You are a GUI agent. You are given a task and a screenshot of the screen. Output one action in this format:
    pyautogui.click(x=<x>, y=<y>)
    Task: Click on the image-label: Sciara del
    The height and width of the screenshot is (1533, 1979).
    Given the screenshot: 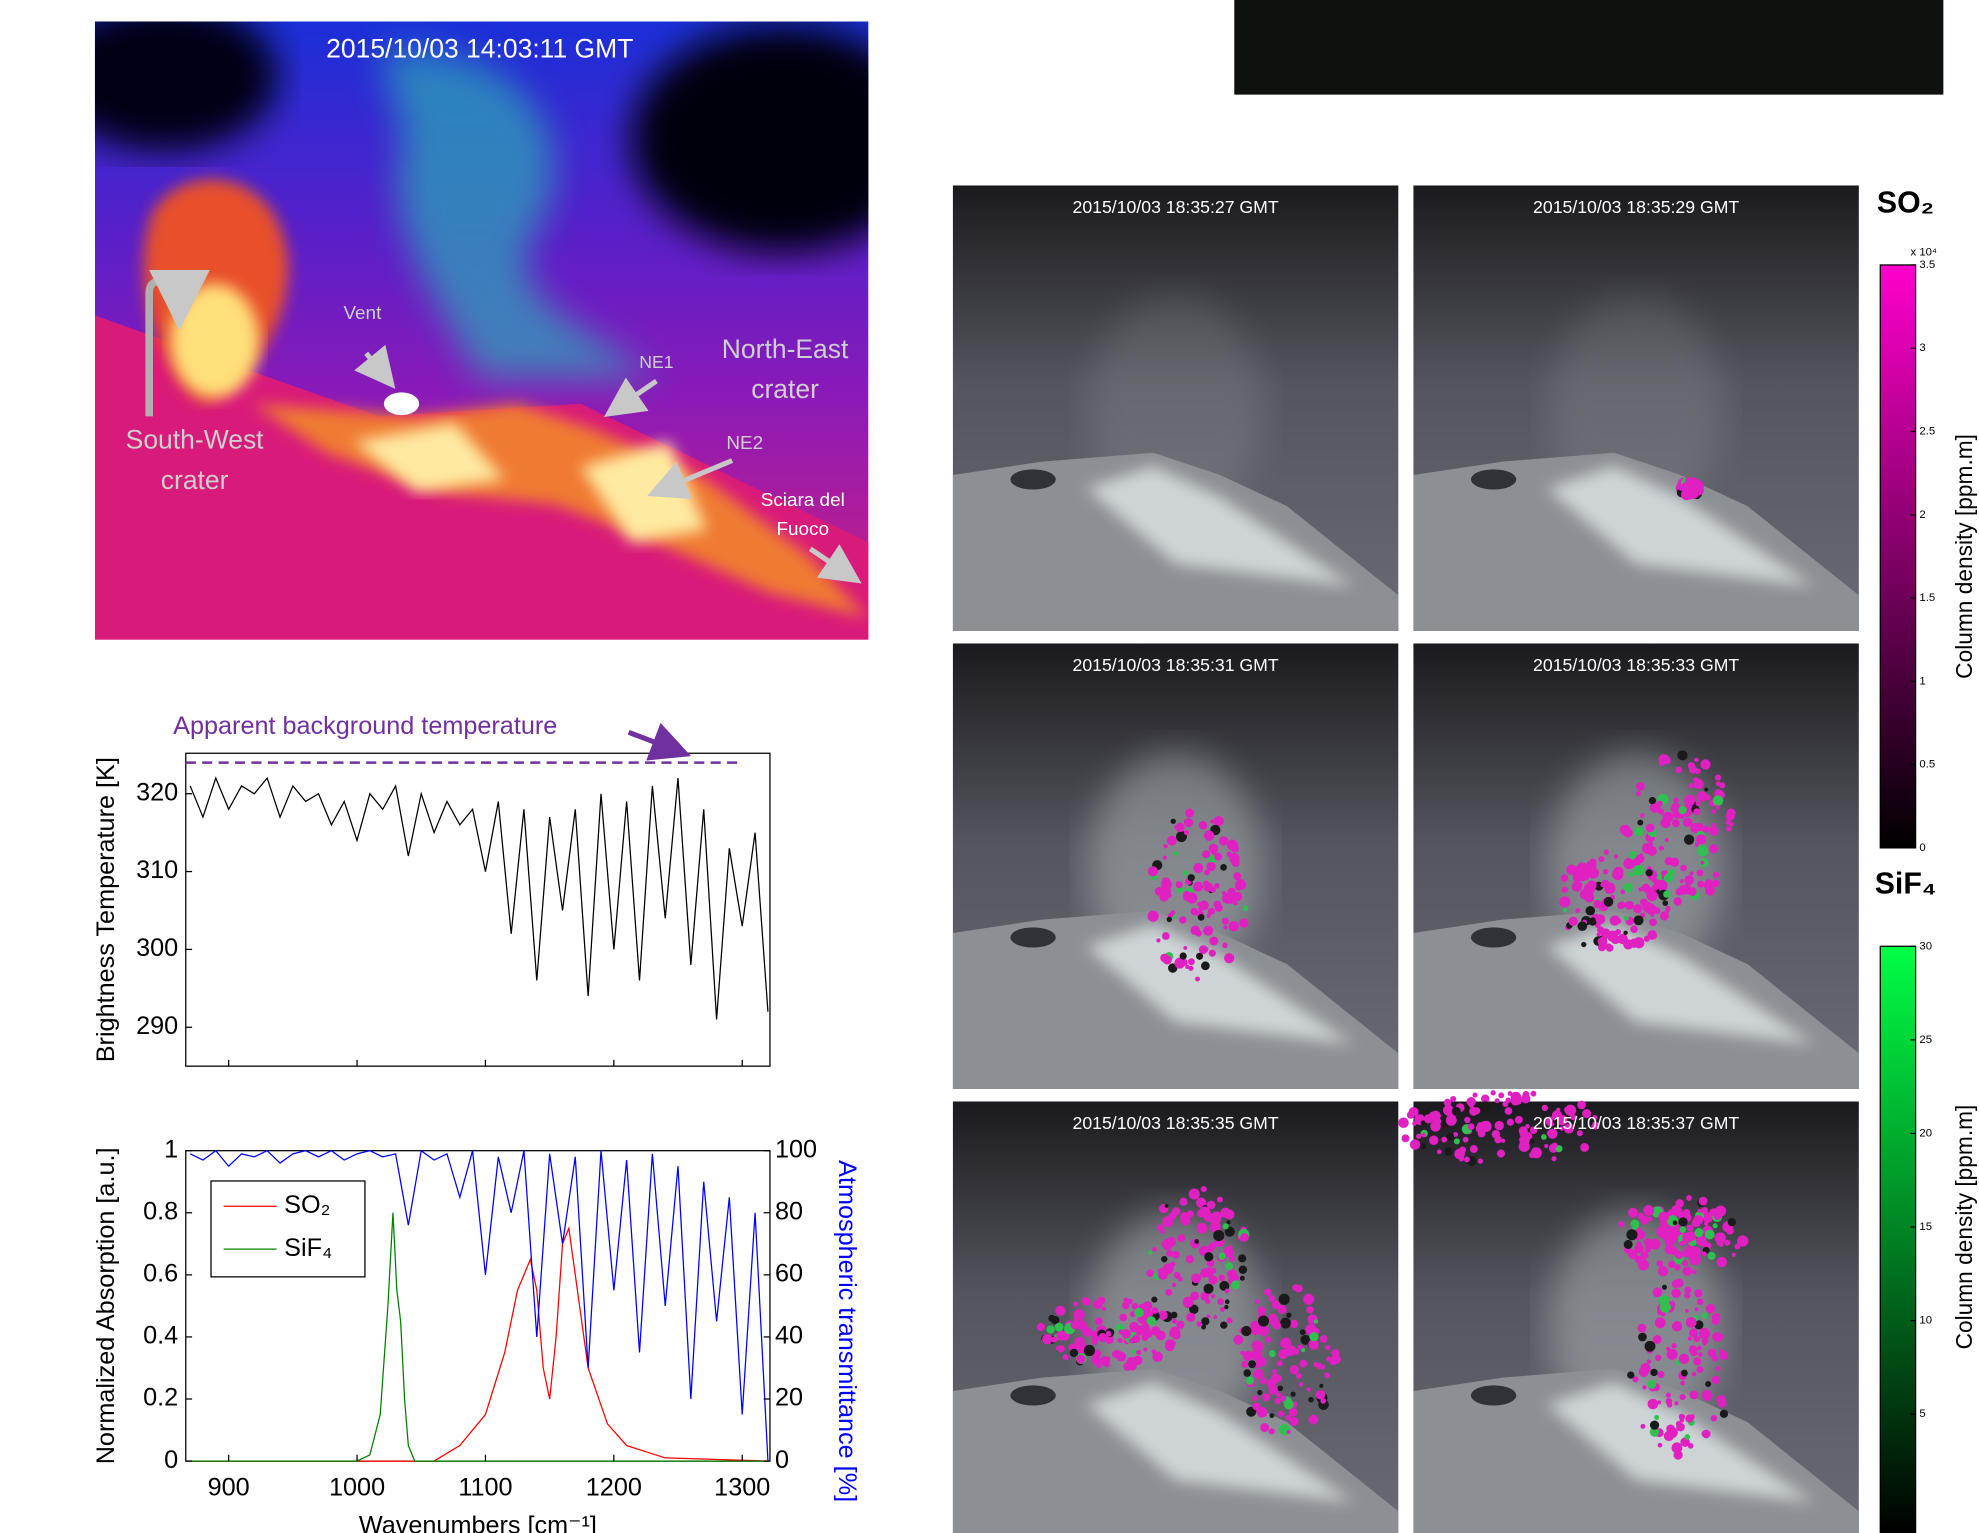 What is the action you would take?
    pyautogui.click(x=803, y=500)
    